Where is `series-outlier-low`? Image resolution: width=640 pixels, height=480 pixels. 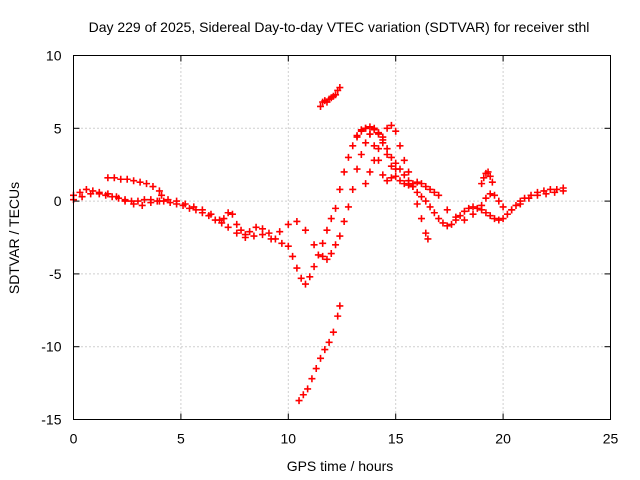 series-outlier-low is located at coordinates (319, 353).